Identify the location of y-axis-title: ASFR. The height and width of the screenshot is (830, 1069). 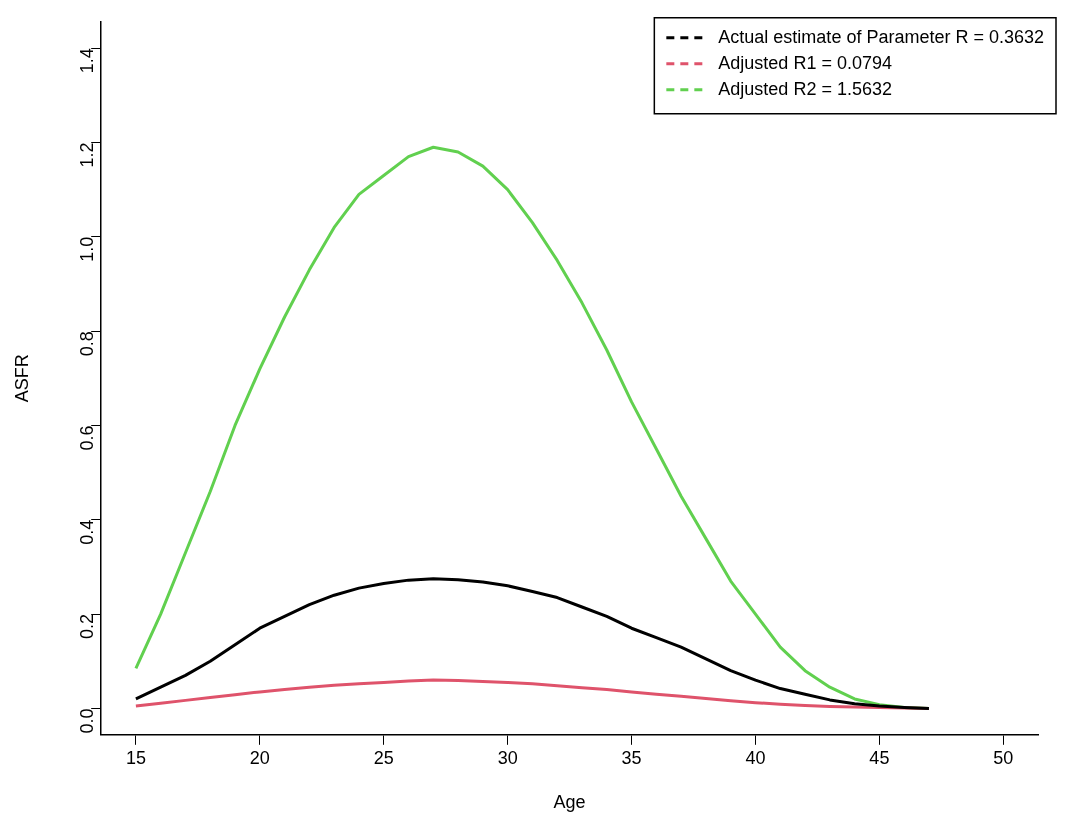
(21, 378).